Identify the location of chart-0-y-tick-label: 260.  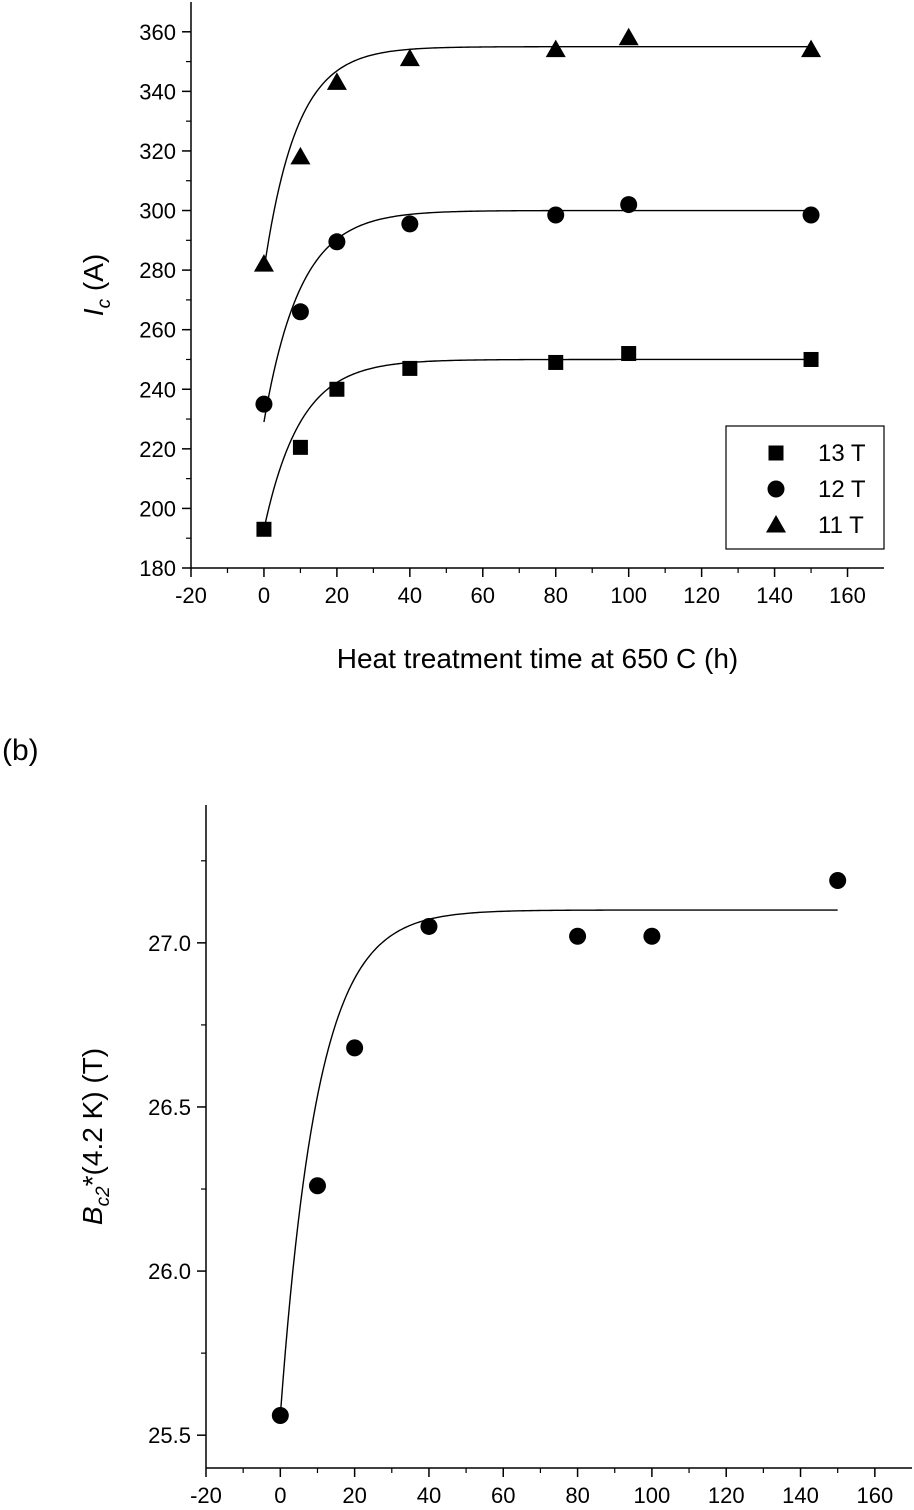
(157, 330).